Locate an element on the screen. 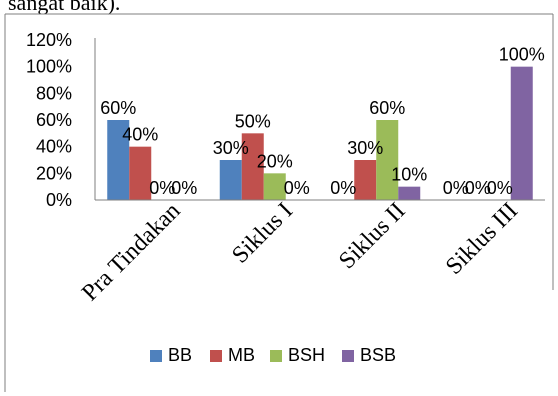 This screenshot has width=558, height=396. y-tick-label: 120% is located at coordinates (49, 40).